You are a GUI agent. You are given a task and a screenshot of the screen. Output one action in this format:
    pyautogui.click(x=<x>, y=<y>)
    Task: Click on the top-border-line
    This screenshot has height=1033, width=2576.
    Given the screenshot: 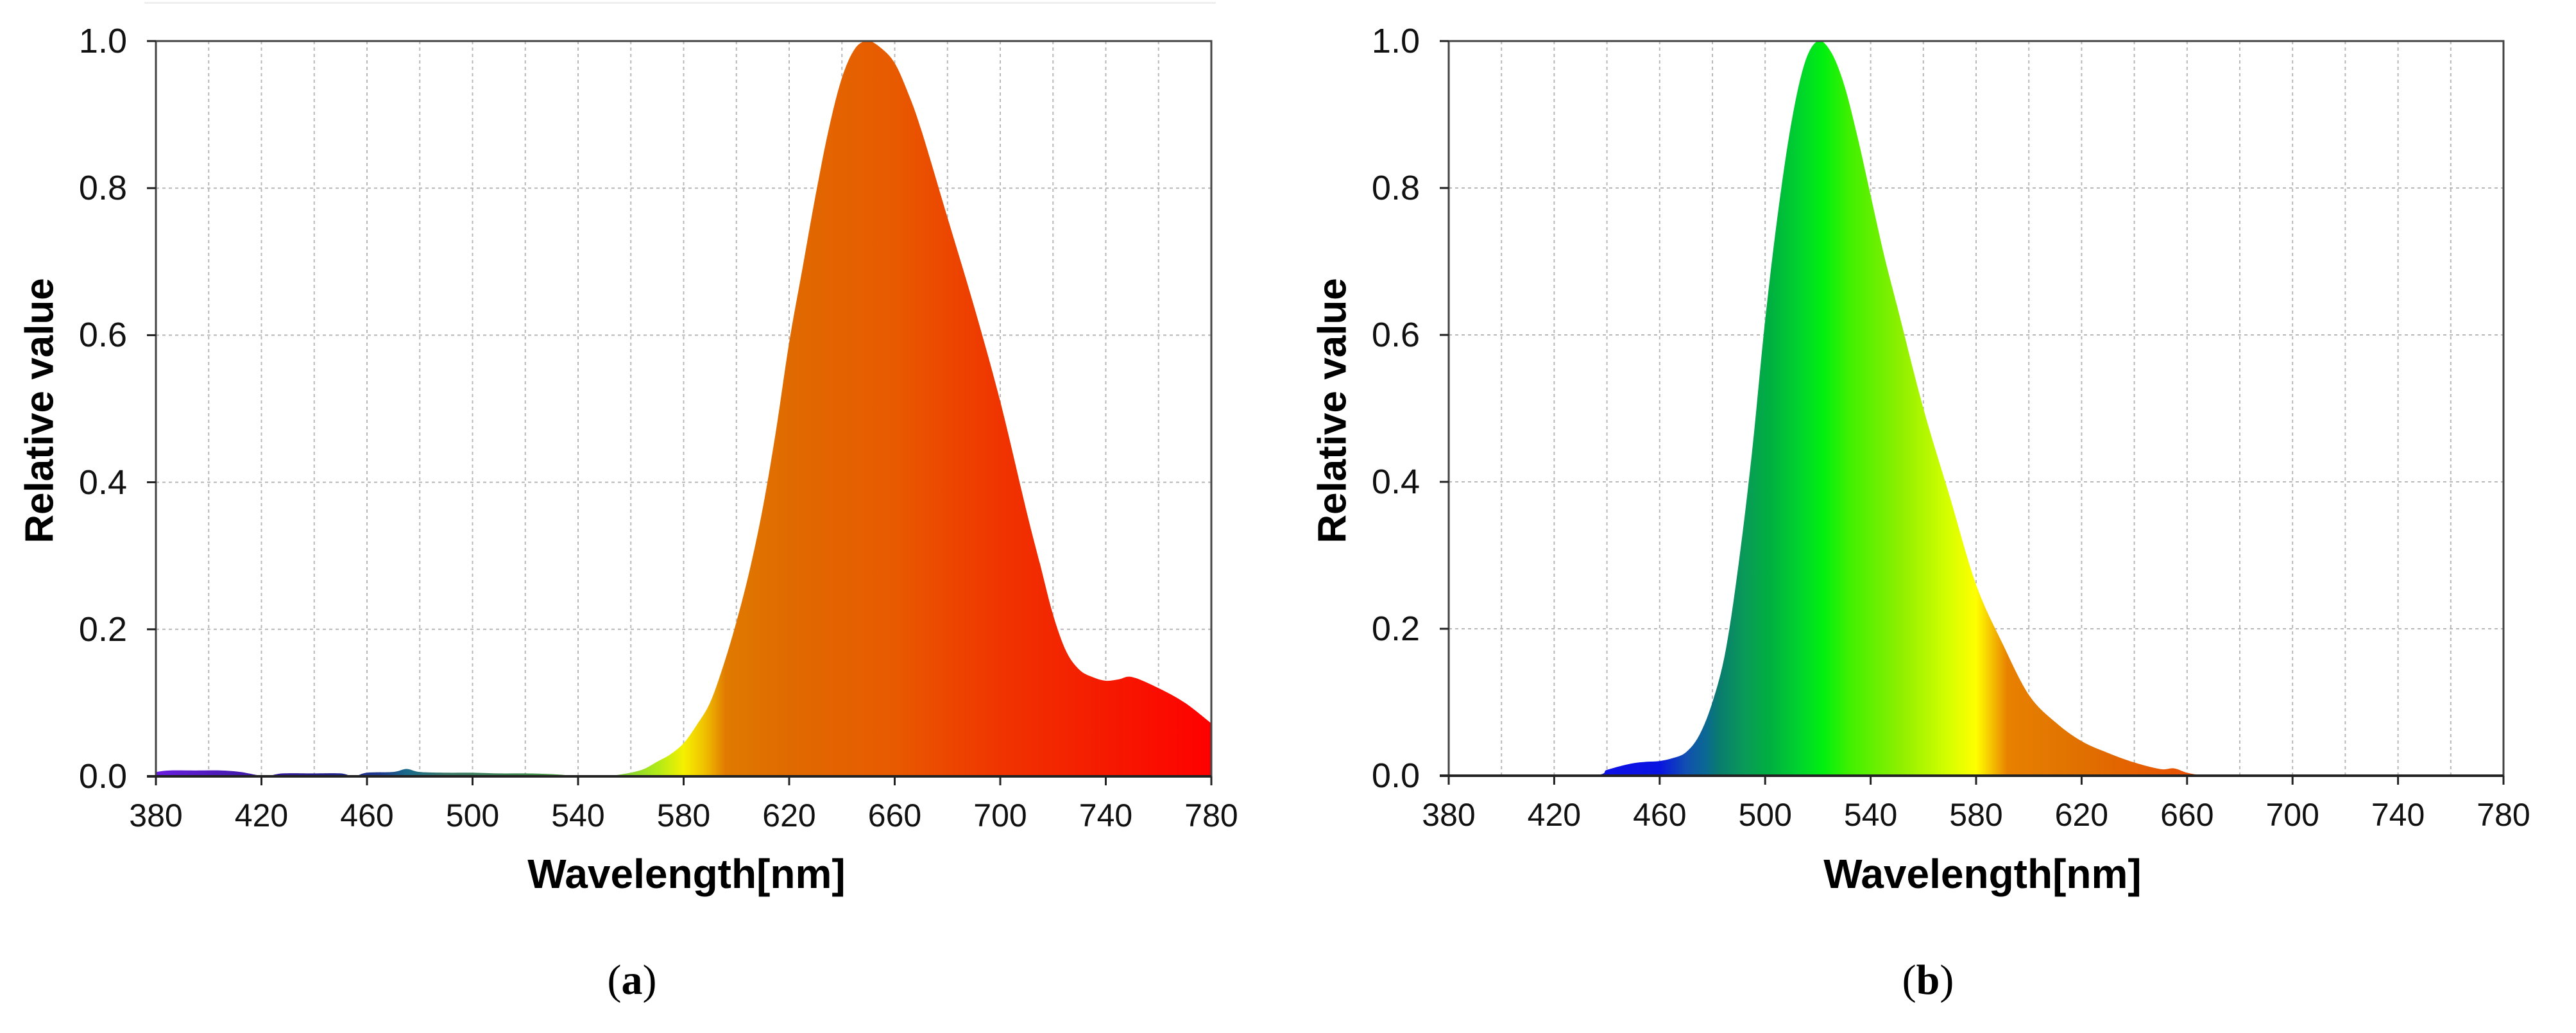 What is the action you would take?
    pyautogui.click(x=680, y=3)
    